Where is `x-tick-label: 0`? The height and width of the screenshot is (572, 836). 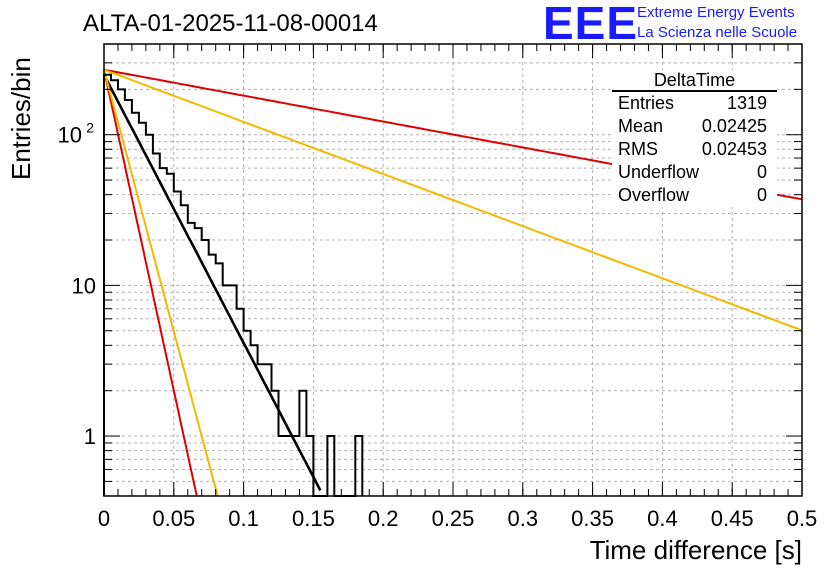
x-tick-label: 0 is located at coordinates (104, 518).